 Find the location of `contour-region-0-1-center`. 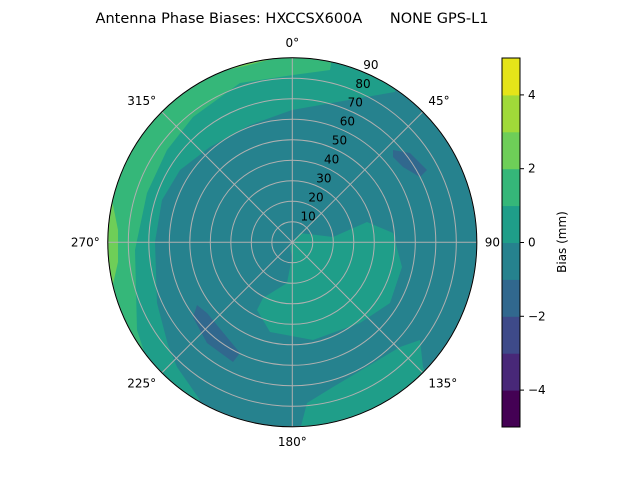

contour-region-0-1-center is located at coordinates (329, 281).